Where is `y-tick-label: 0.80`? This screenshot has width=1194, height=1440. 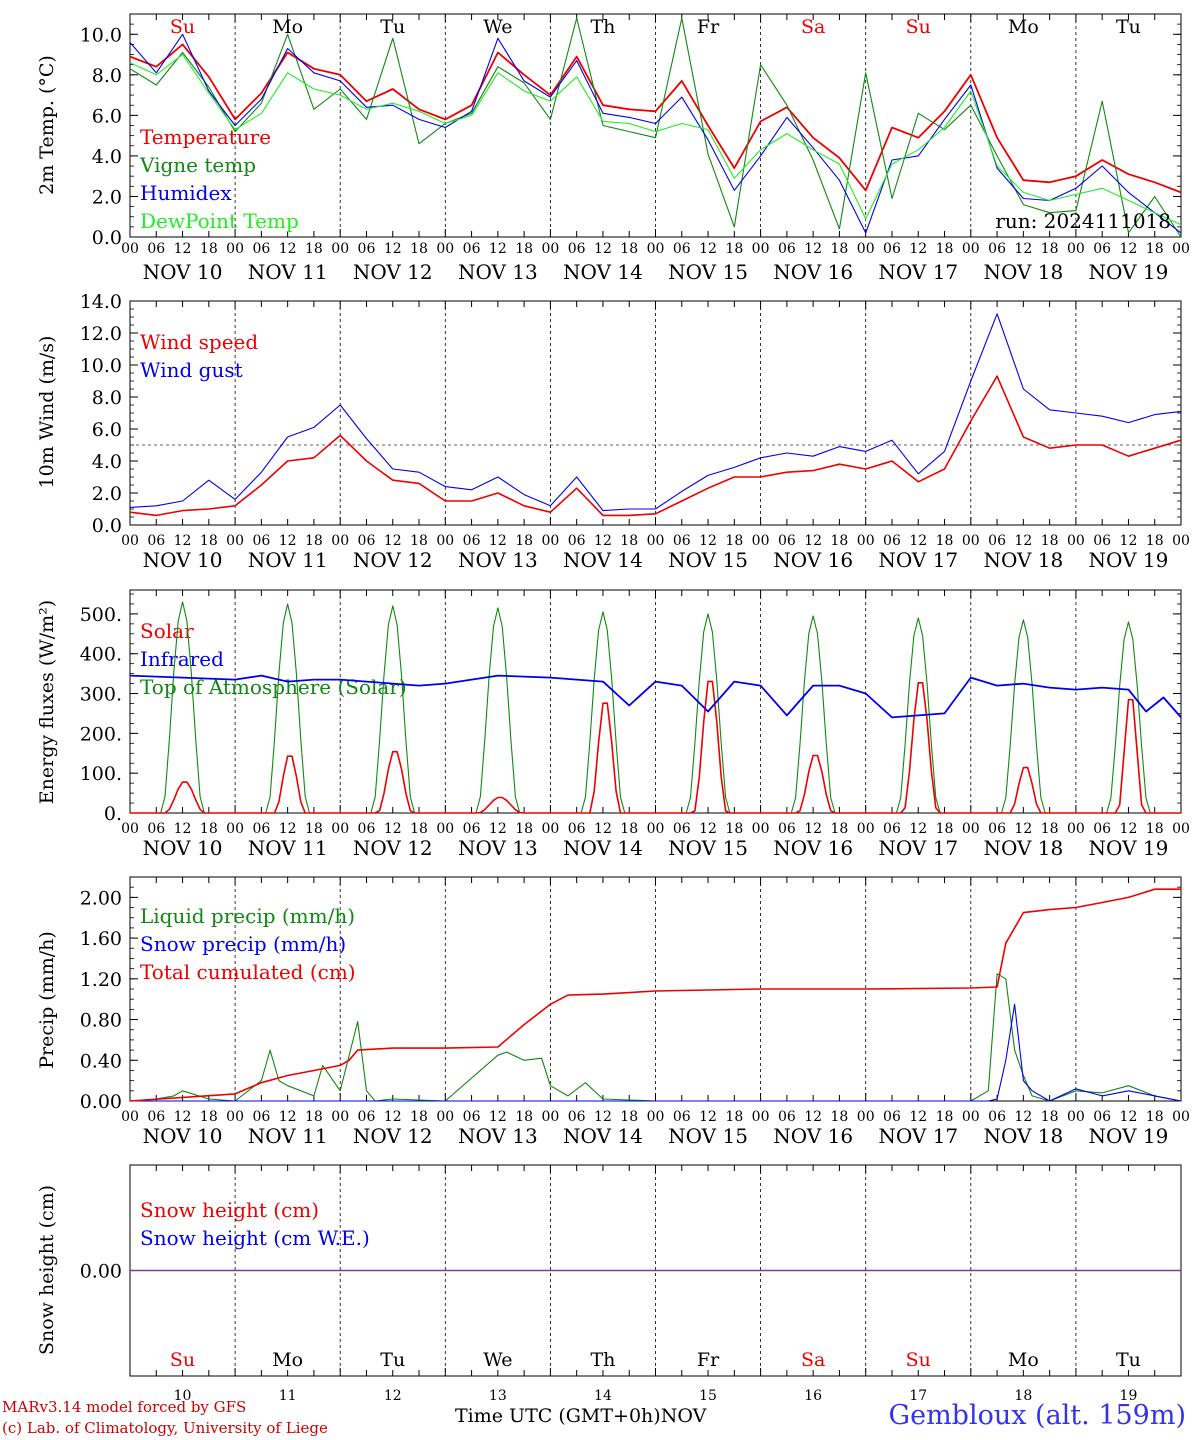
y-tick-label: 0.80 is located at coordinates (101, 1021).